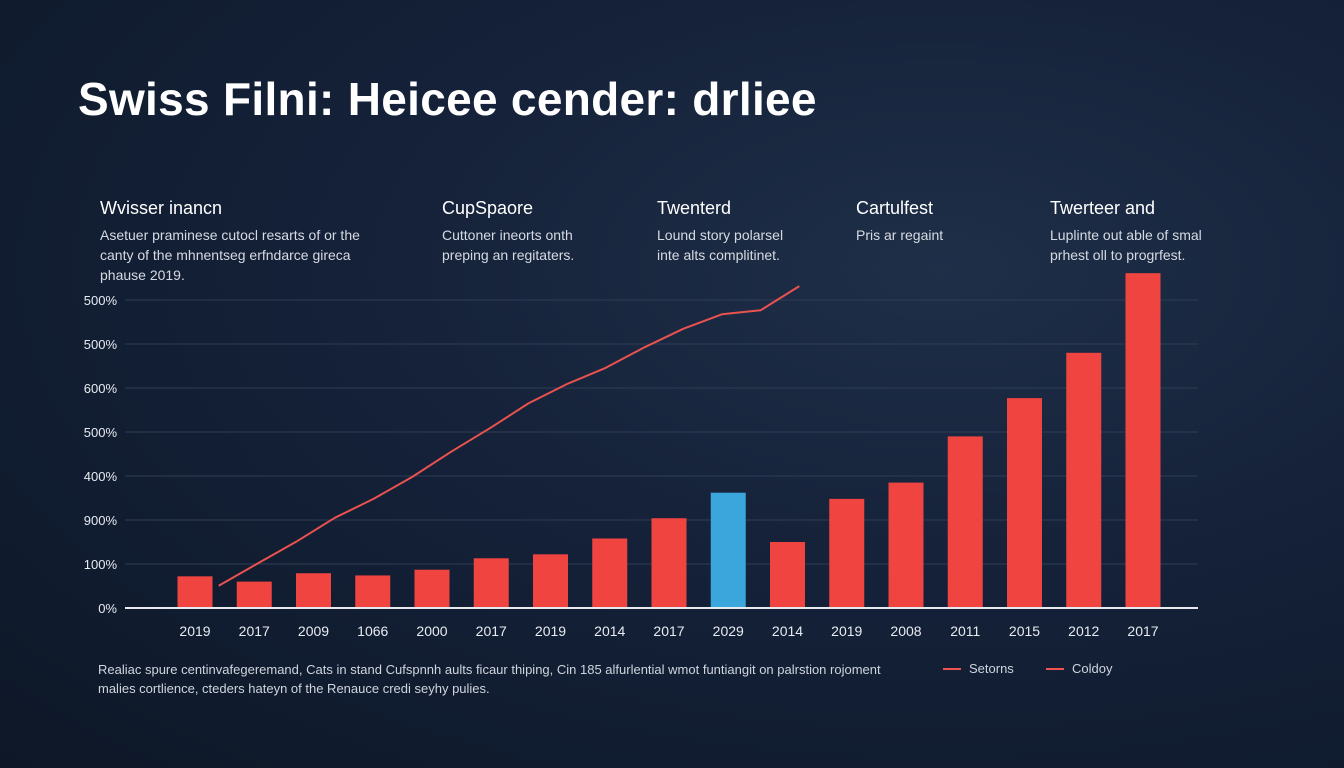 This screenshot has width=1344, height=768. What do you see at coordinates (1083, 631) in the screenshot?
I see `x-tick-label: 2012` at bounding box center [1083, 631].